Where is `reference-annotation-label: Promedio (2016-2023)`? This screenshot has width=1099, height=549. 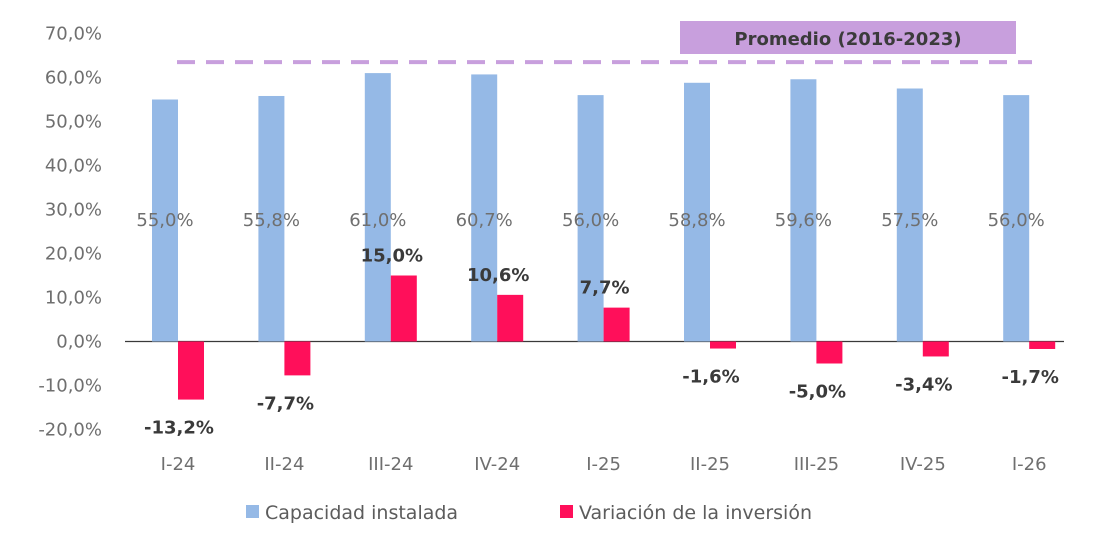
reference-annotation-label: Promedio (2016-2023) is located at coordinates (847, 39).